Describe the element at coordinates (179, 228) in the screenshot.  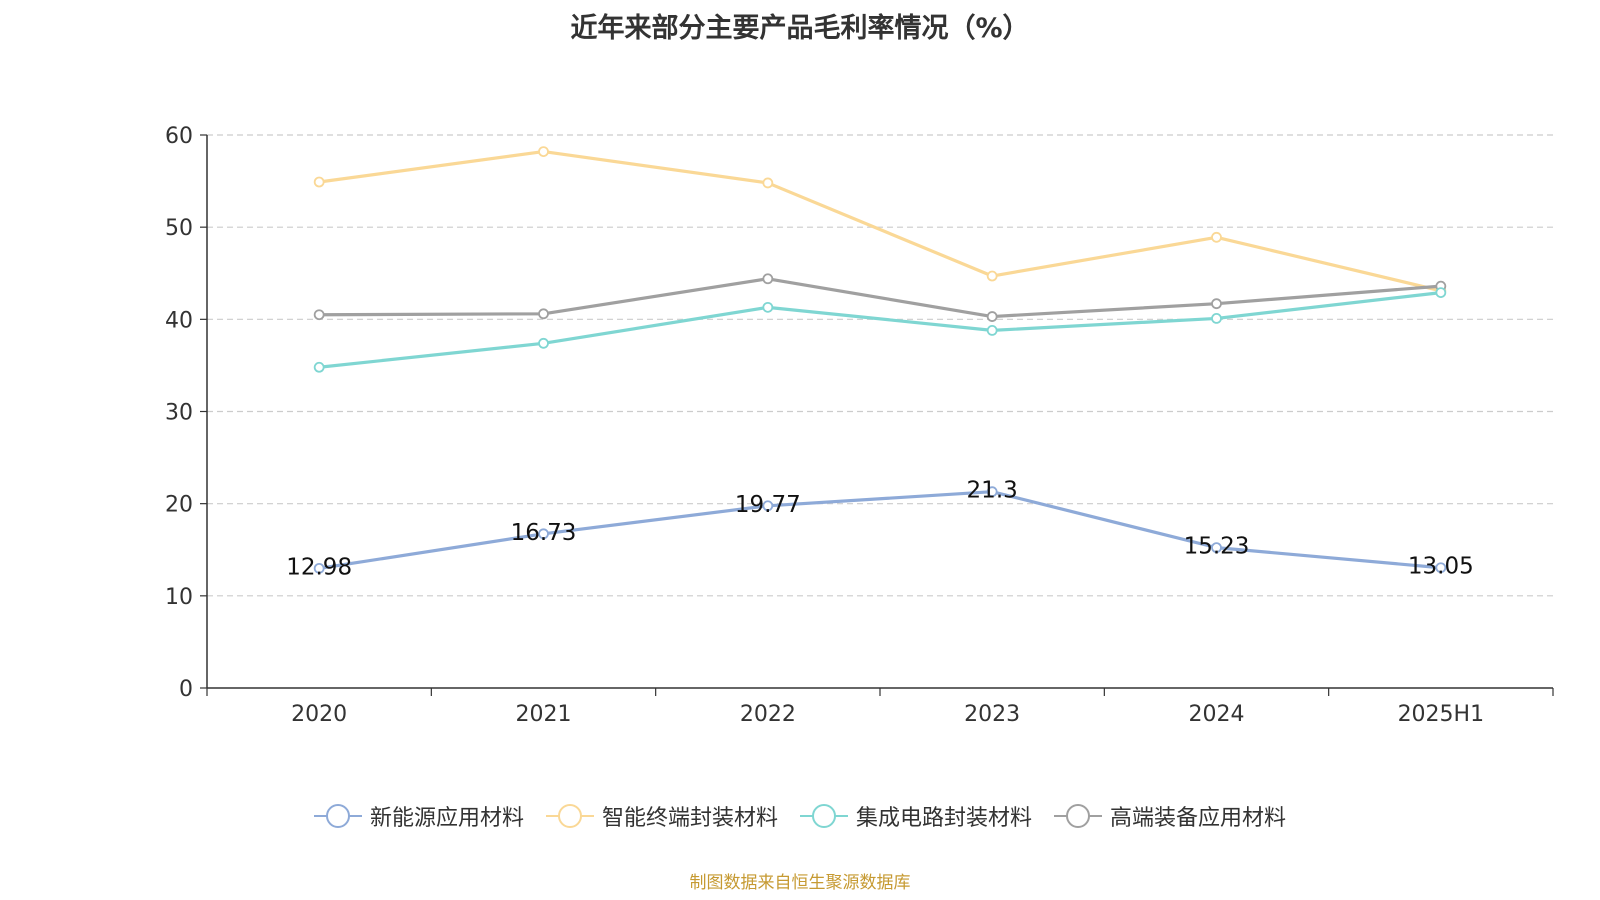
I see `y-tick-label: 50` at that location.